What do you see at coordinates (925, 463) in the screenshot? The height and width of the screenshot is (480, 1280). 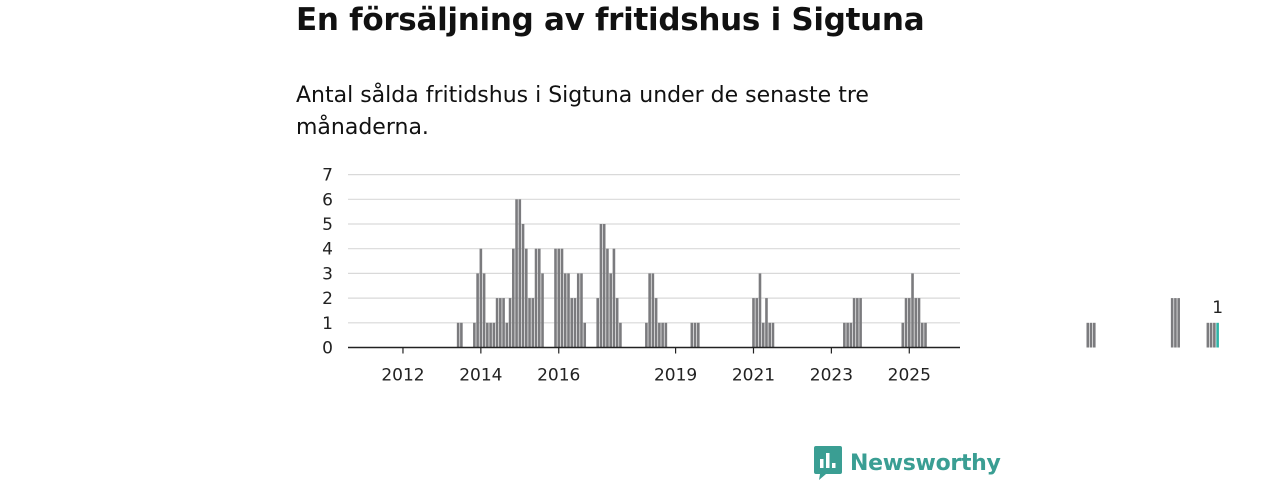 I see `brand-name: Newsworthy` at bounding box center [925, 463].